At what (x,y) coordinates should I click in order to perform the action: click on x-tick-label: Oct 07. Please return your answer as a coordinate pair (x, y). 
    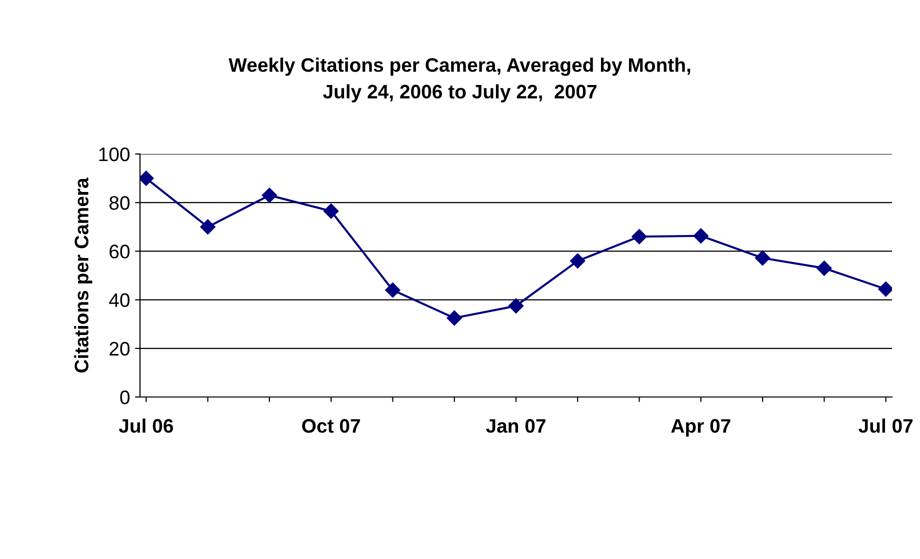
    Looking at the image, I should click on (331, 426).